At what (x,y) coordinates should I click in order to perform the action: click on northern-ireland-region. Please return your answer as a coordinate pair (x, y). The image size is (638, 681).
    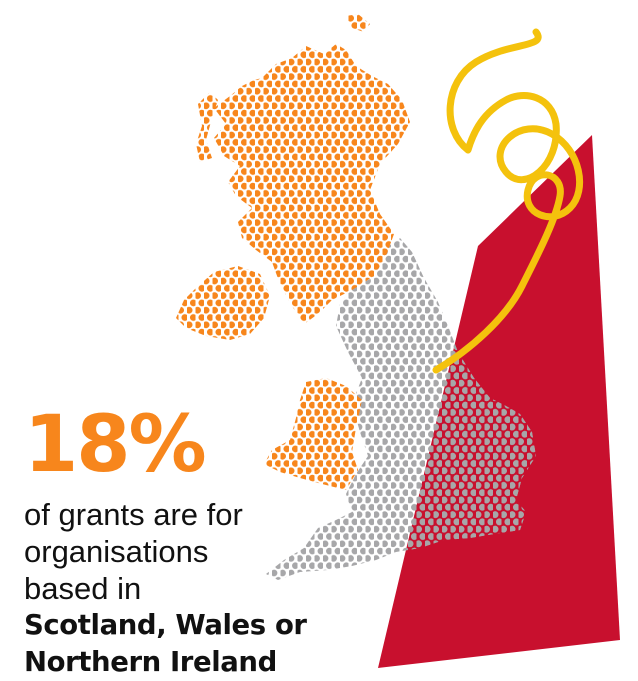
    Looking at the image, I should click on (223, 303).